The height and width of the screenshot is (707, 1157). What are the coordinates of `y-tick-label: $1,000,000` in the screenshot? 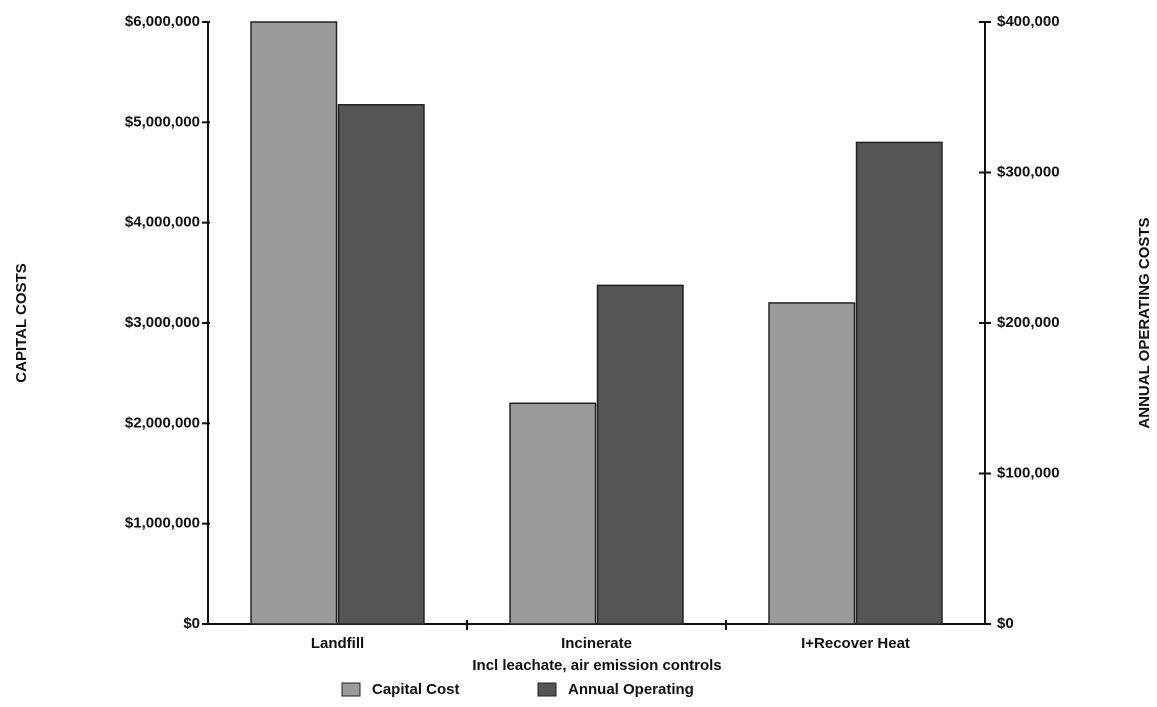 It's located at (162, 523).